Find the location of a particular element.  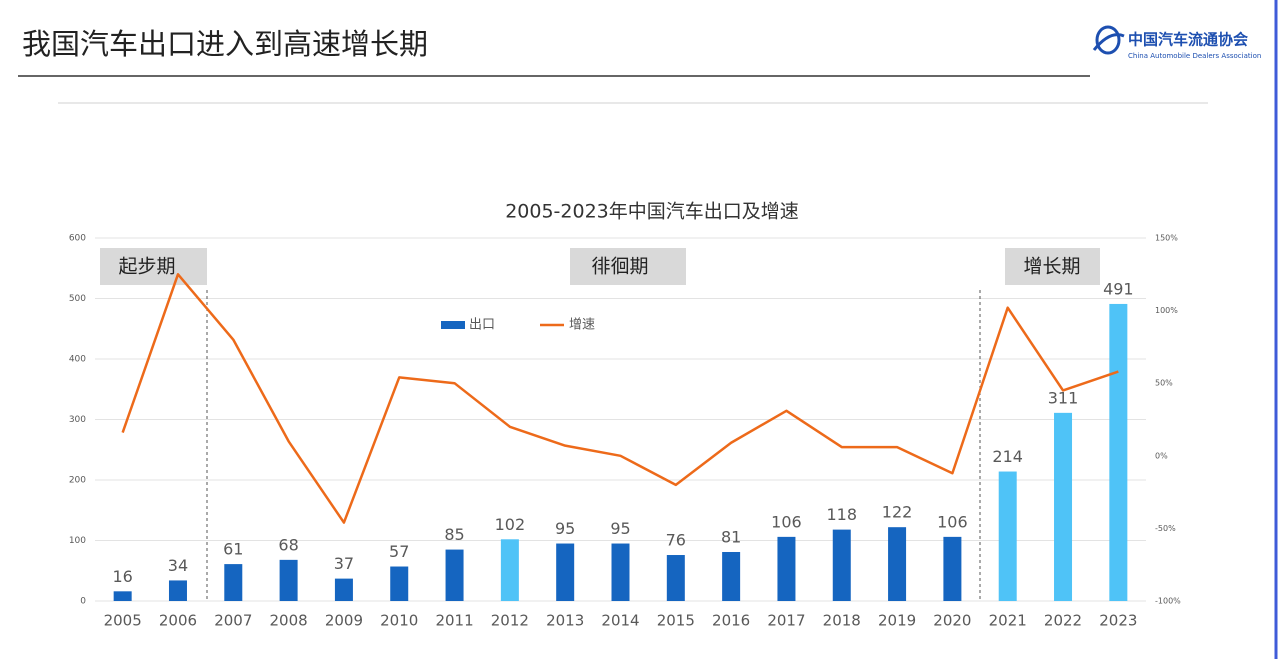

data-label: 57 is located at coordinates (399, 551).